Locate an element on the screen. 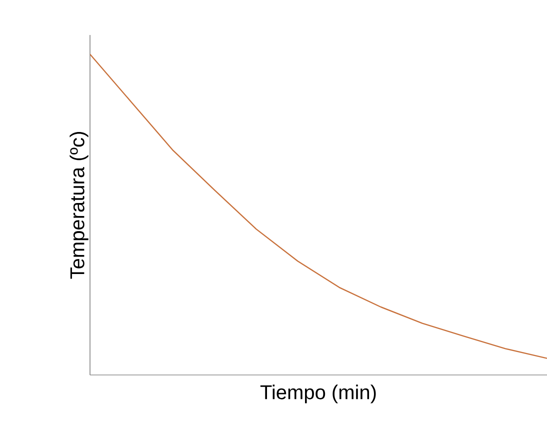 This screenshot has height=437, width=547. y-axis-title: Temperatura (ºc) is located at coordinates (79, 205).